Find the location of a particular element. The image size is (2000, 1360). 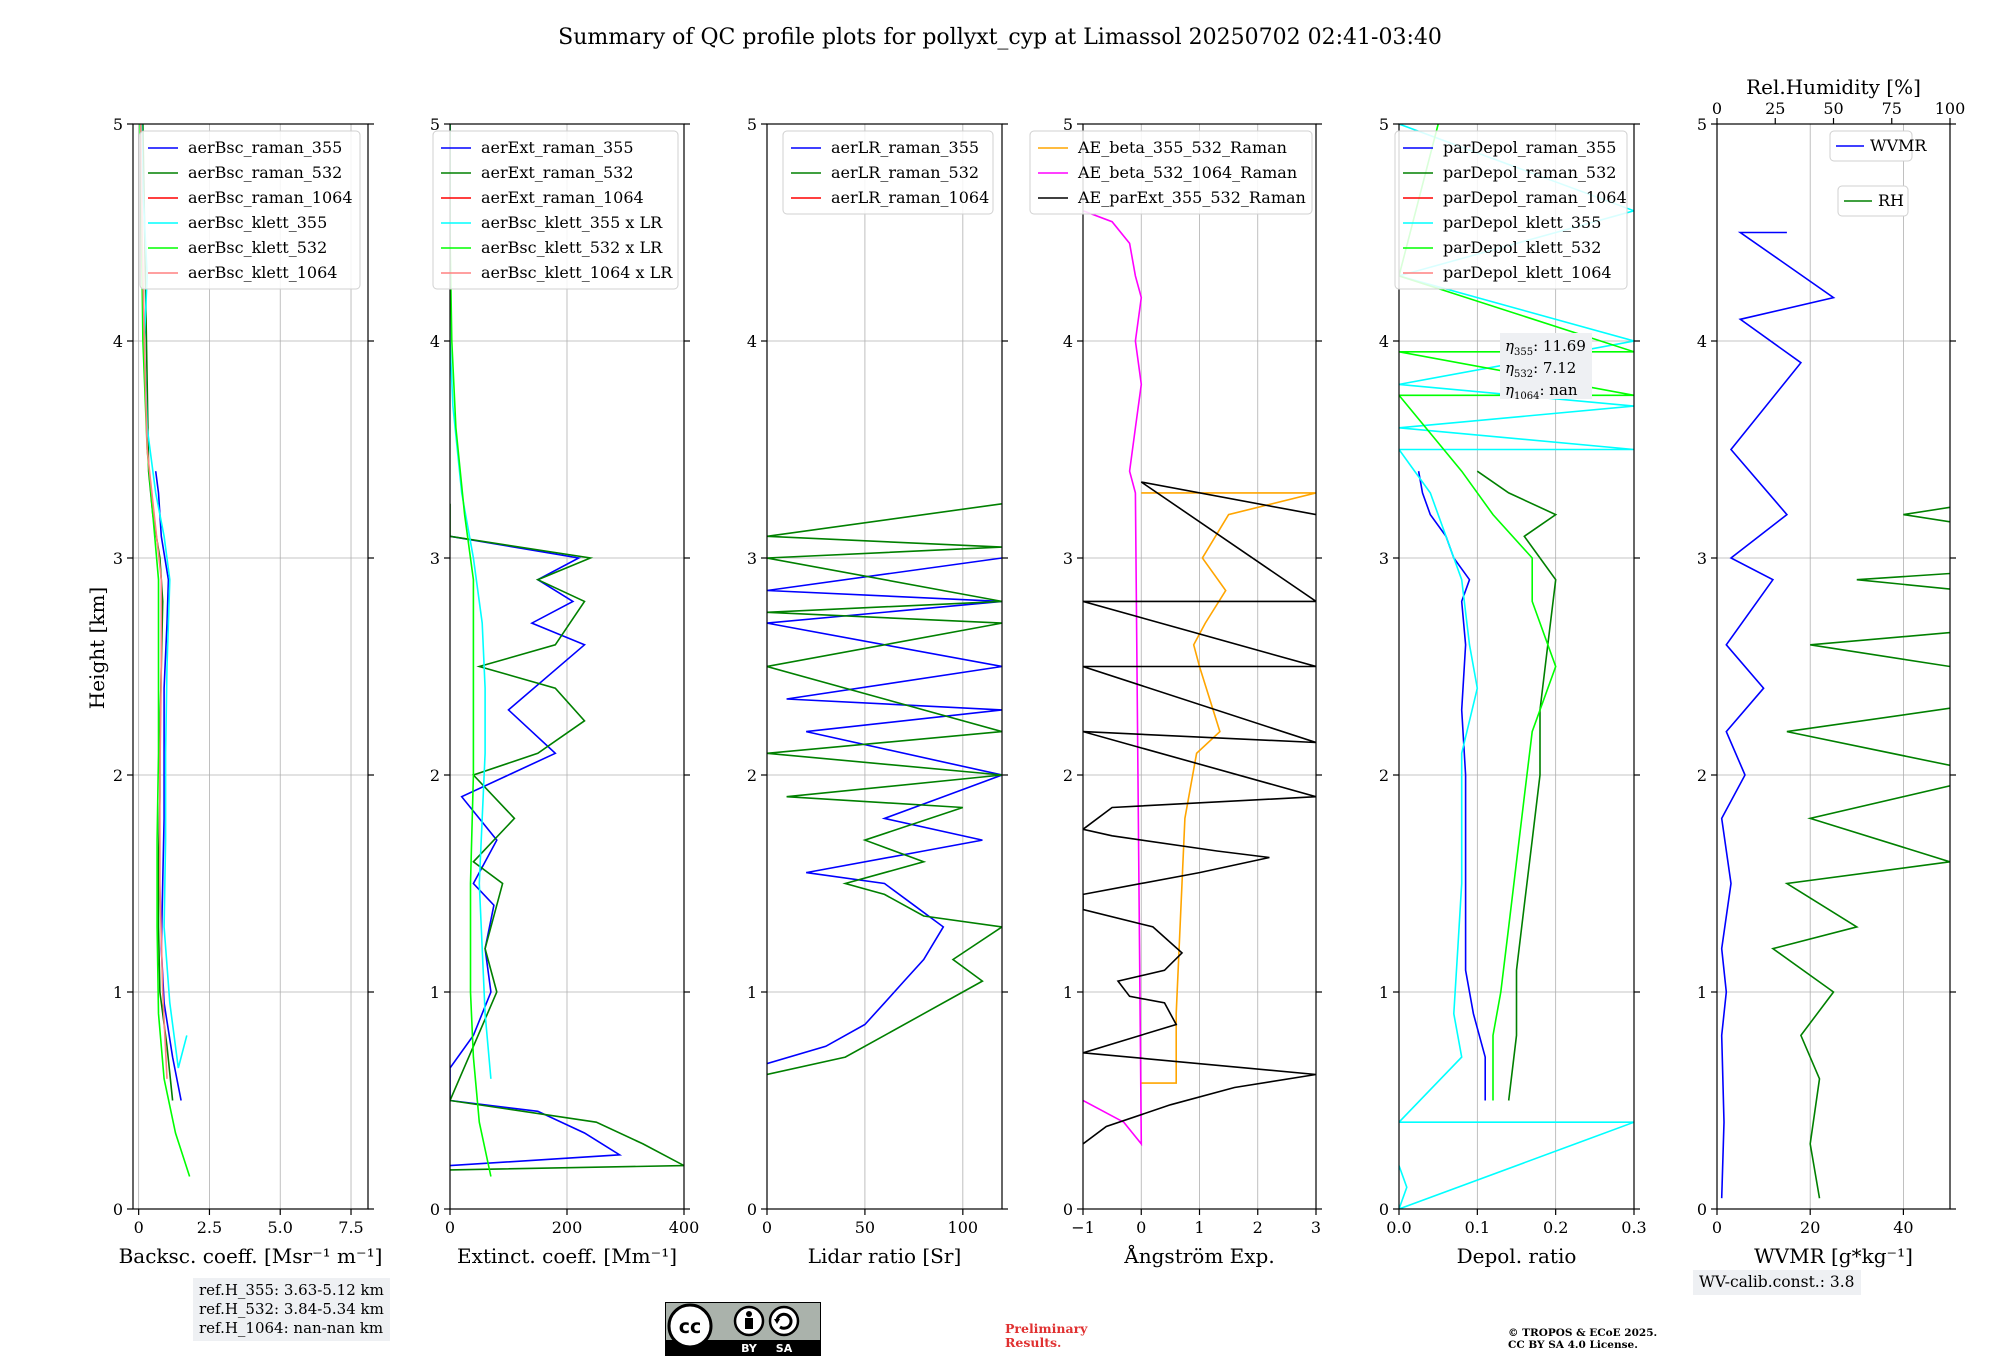

eta-1064: η1064: nan is located at coordinates (1541, 391).